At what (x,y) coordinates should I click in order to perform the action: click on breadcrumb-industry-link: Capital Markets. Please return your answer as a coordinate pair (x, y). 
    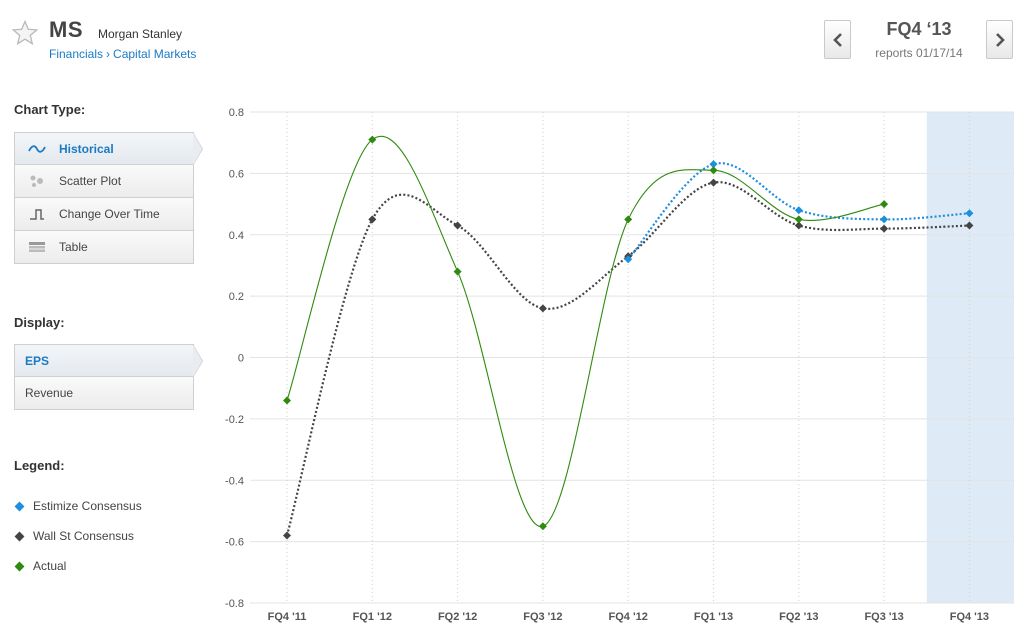
    Looking at the image, I should click on (155, 54).